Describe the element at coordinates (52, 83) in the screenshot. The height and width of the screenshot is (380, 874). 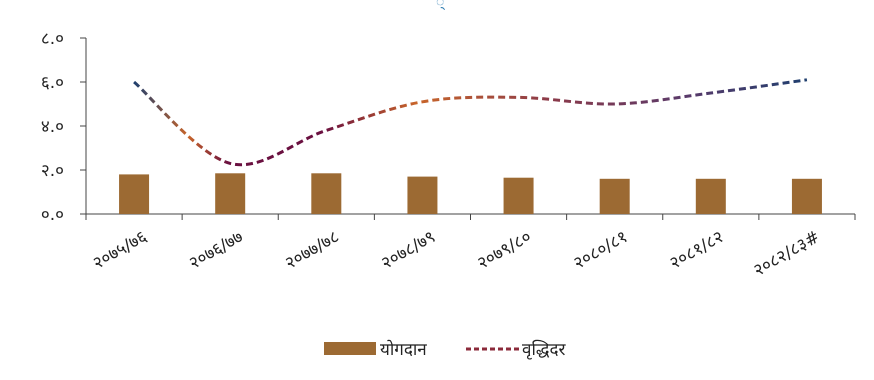
I see `y-tick-label: ६.०` at that location.